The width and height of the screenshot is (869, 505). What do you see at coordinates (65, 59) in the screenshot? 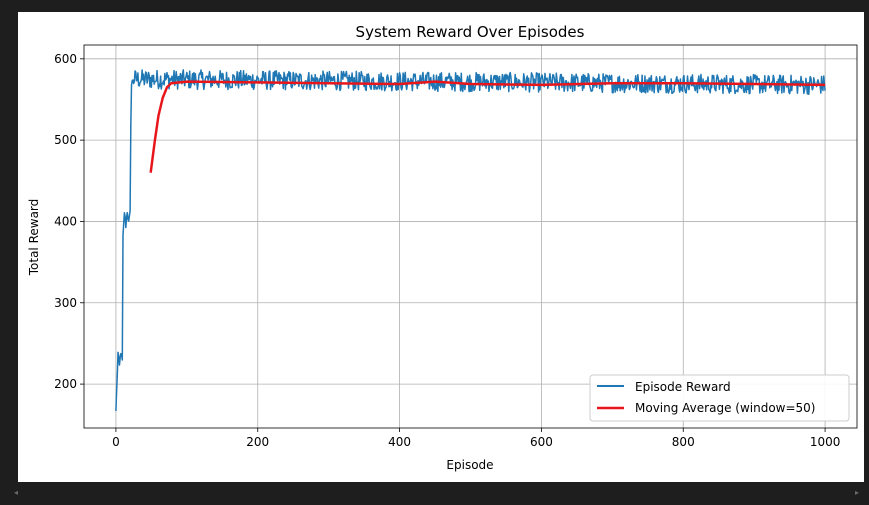
I see `y-tick-label: 600` at bounding box center [65, 59].